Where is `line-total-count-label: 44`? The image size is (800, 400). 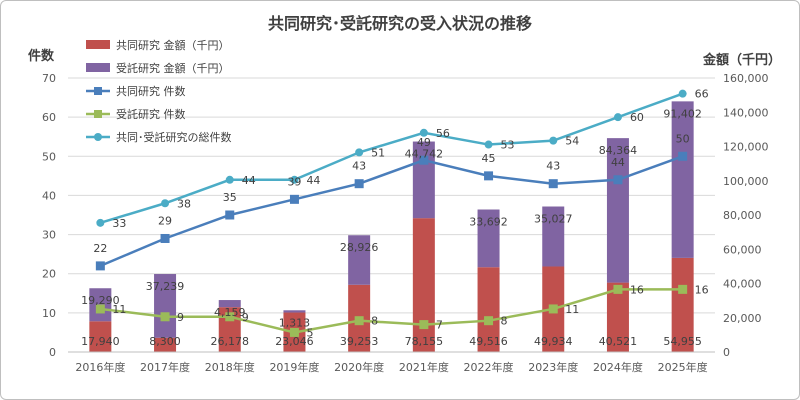 line-total-count-label: 44 is located at coordinates (249, 180).